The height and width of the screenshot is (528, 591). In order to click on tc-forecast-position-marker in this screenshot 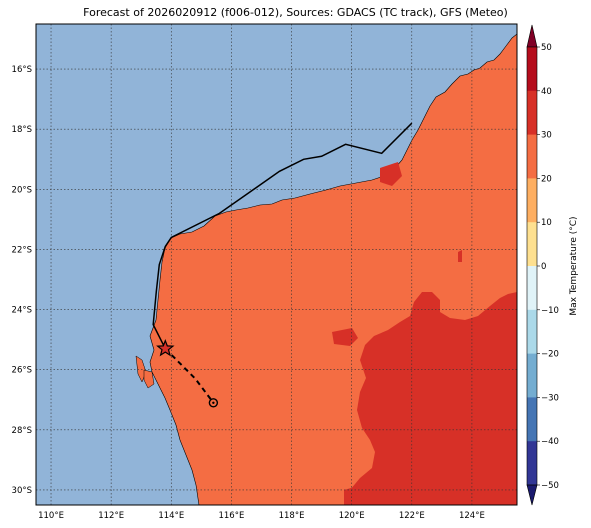, I will do `click(213, 403)`.